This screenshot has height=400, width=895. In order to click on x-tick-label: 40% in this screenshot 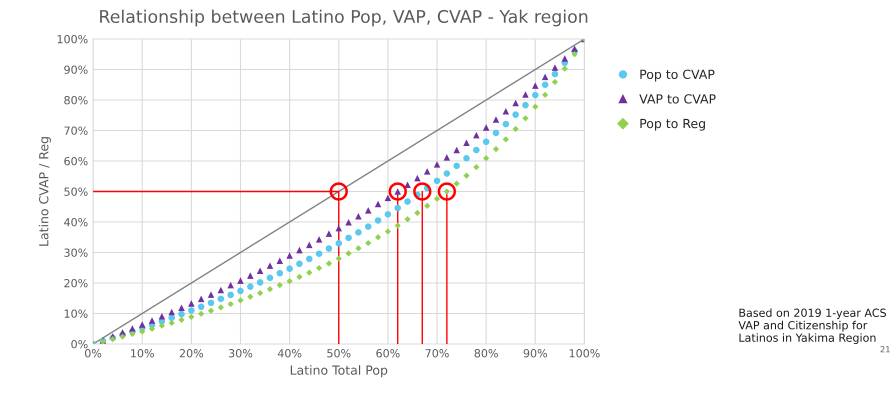, I will do `click(290, 353)`.